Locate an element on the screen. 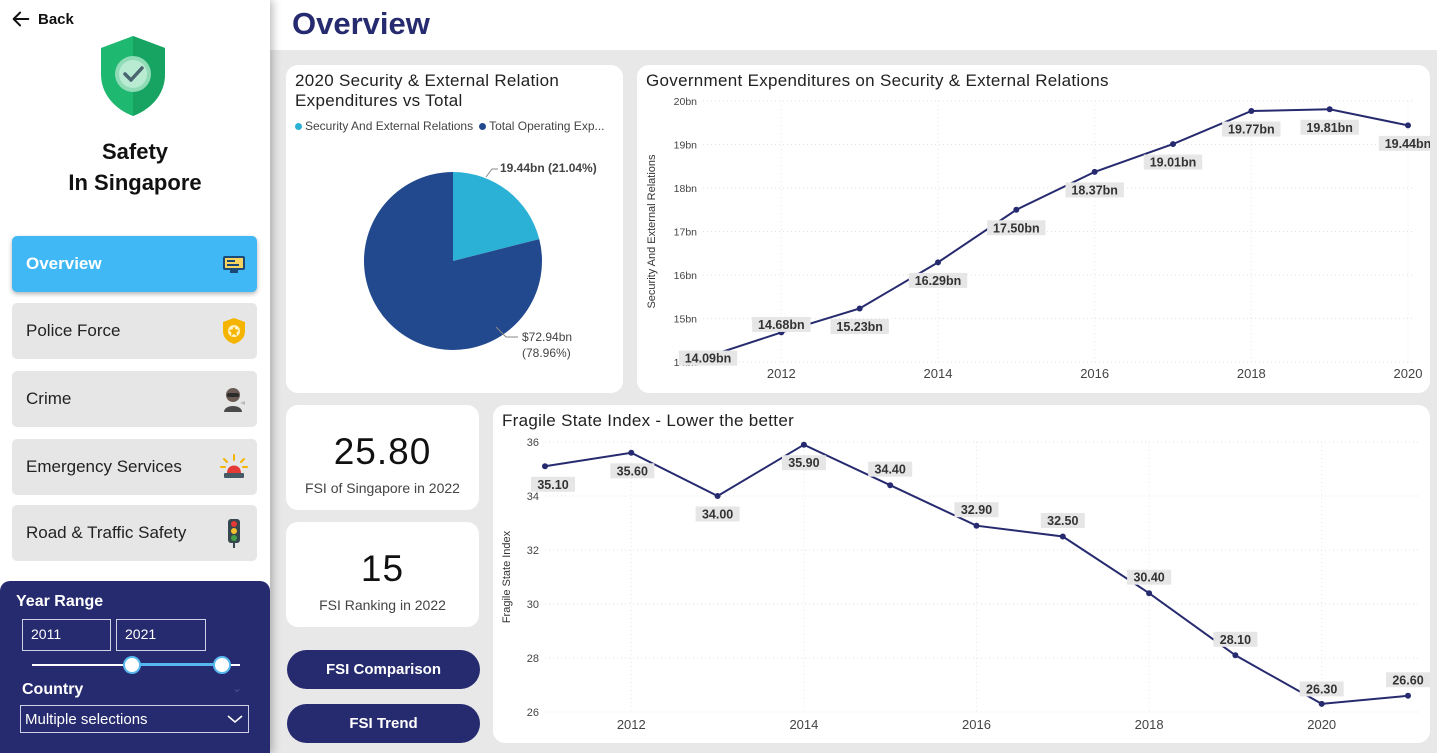 The height and width of the screenshot is (753, 1437). page-header: Overview is located at coordinates (853, 25).